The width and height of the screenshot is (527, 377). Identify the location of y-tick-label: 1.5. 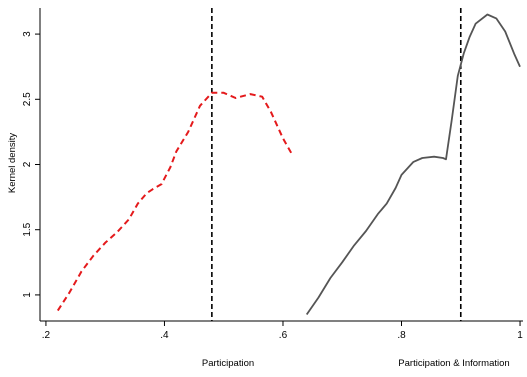
(27, 229).